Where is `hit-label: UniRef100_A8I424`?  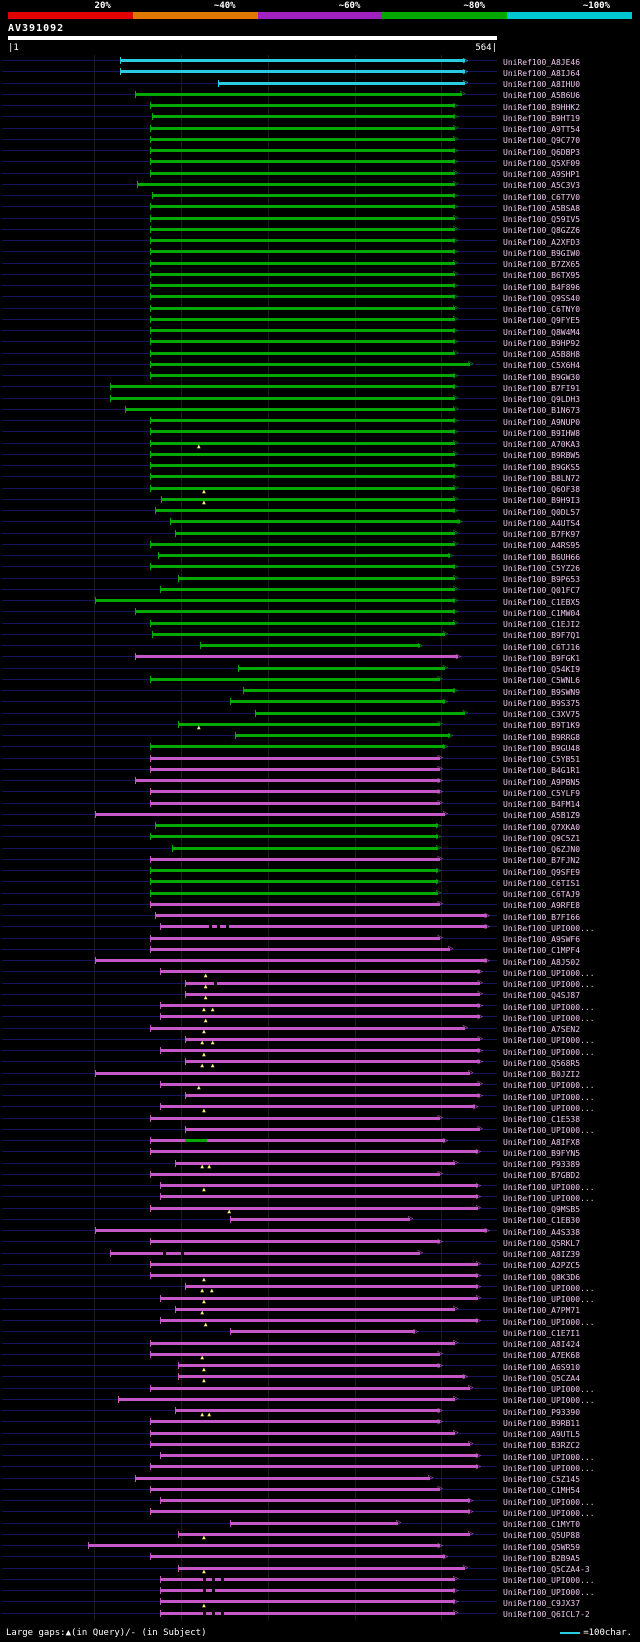 hit-label: UniRef100_A8I424 is located at coordinates (542, 1344).